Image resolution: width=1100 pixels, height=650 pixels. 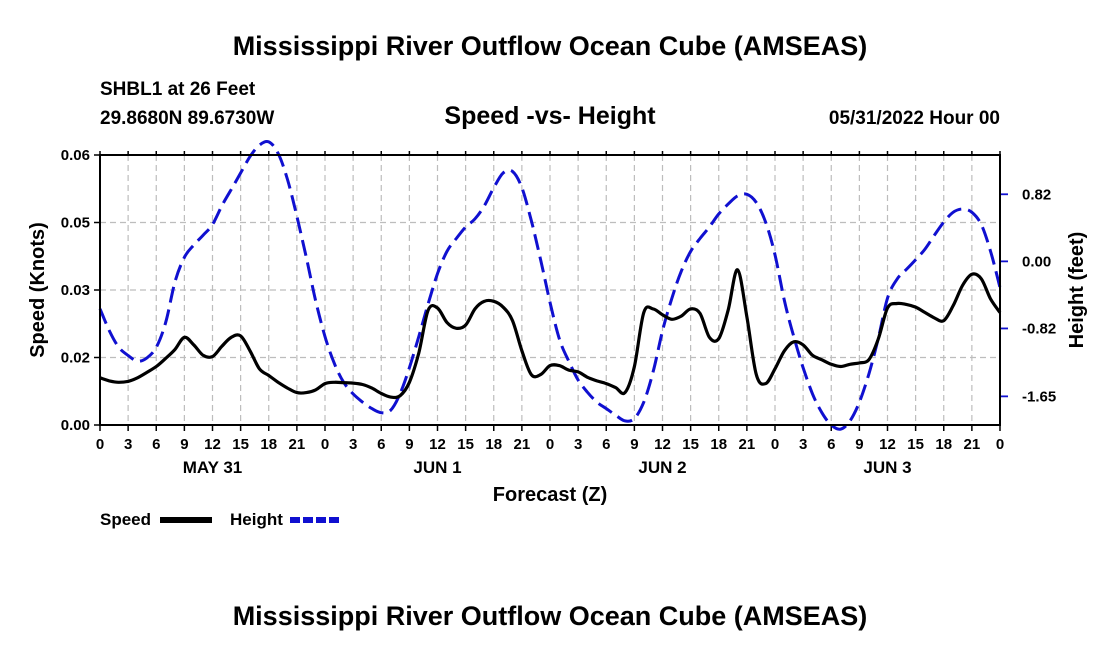 I want to click on y-tick-label: 0.03, so click(x=75, y=290).